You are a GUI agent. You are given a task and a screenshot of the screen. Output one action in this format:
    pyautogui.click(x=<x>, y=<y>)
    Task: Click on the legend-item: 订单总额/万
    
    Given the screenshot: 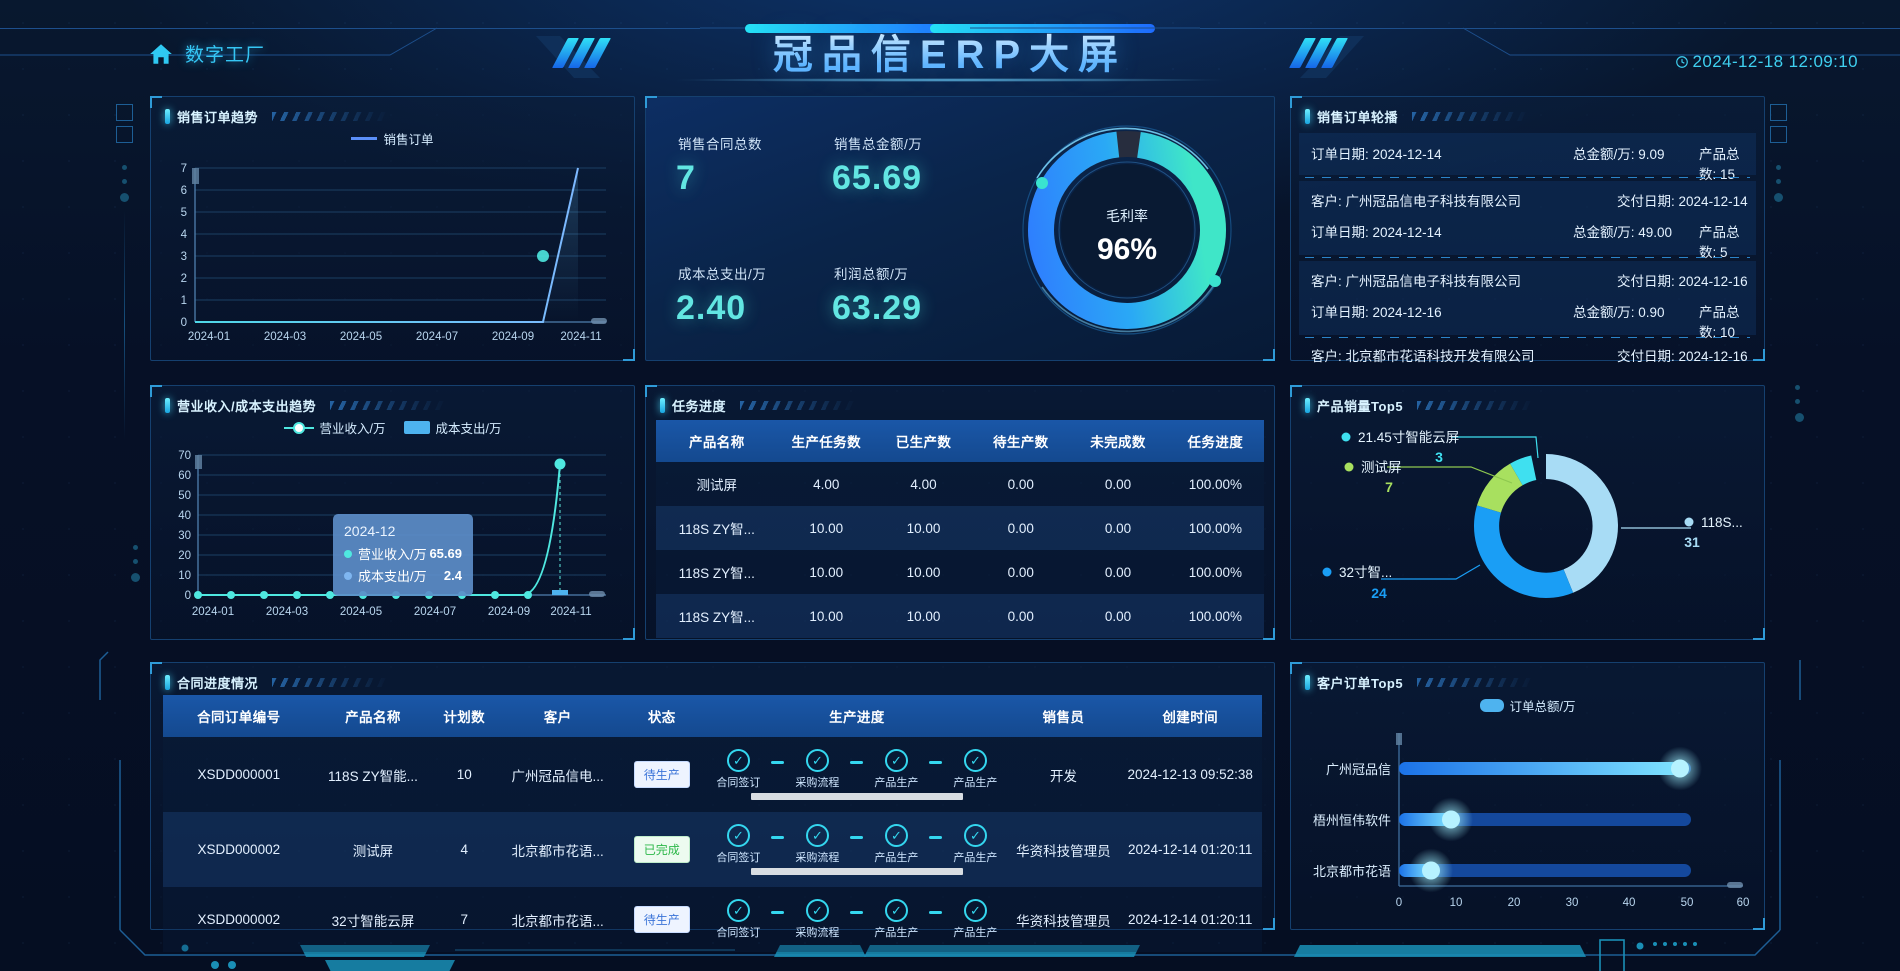 What is the action you would take?
    pyautogui.click(x=1527, y=705)
    